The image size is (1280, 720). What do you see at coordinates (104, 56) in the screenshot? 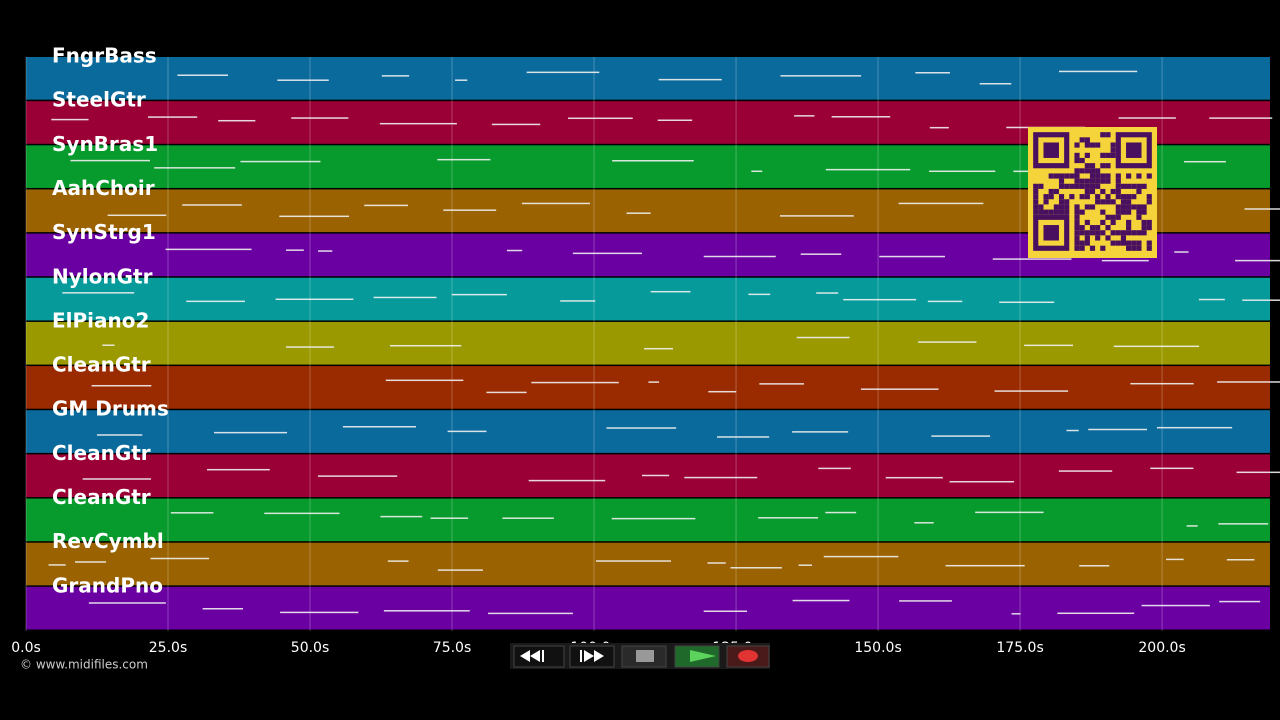
I see `track-label: FngrBass` at bounding box center [104, 56].